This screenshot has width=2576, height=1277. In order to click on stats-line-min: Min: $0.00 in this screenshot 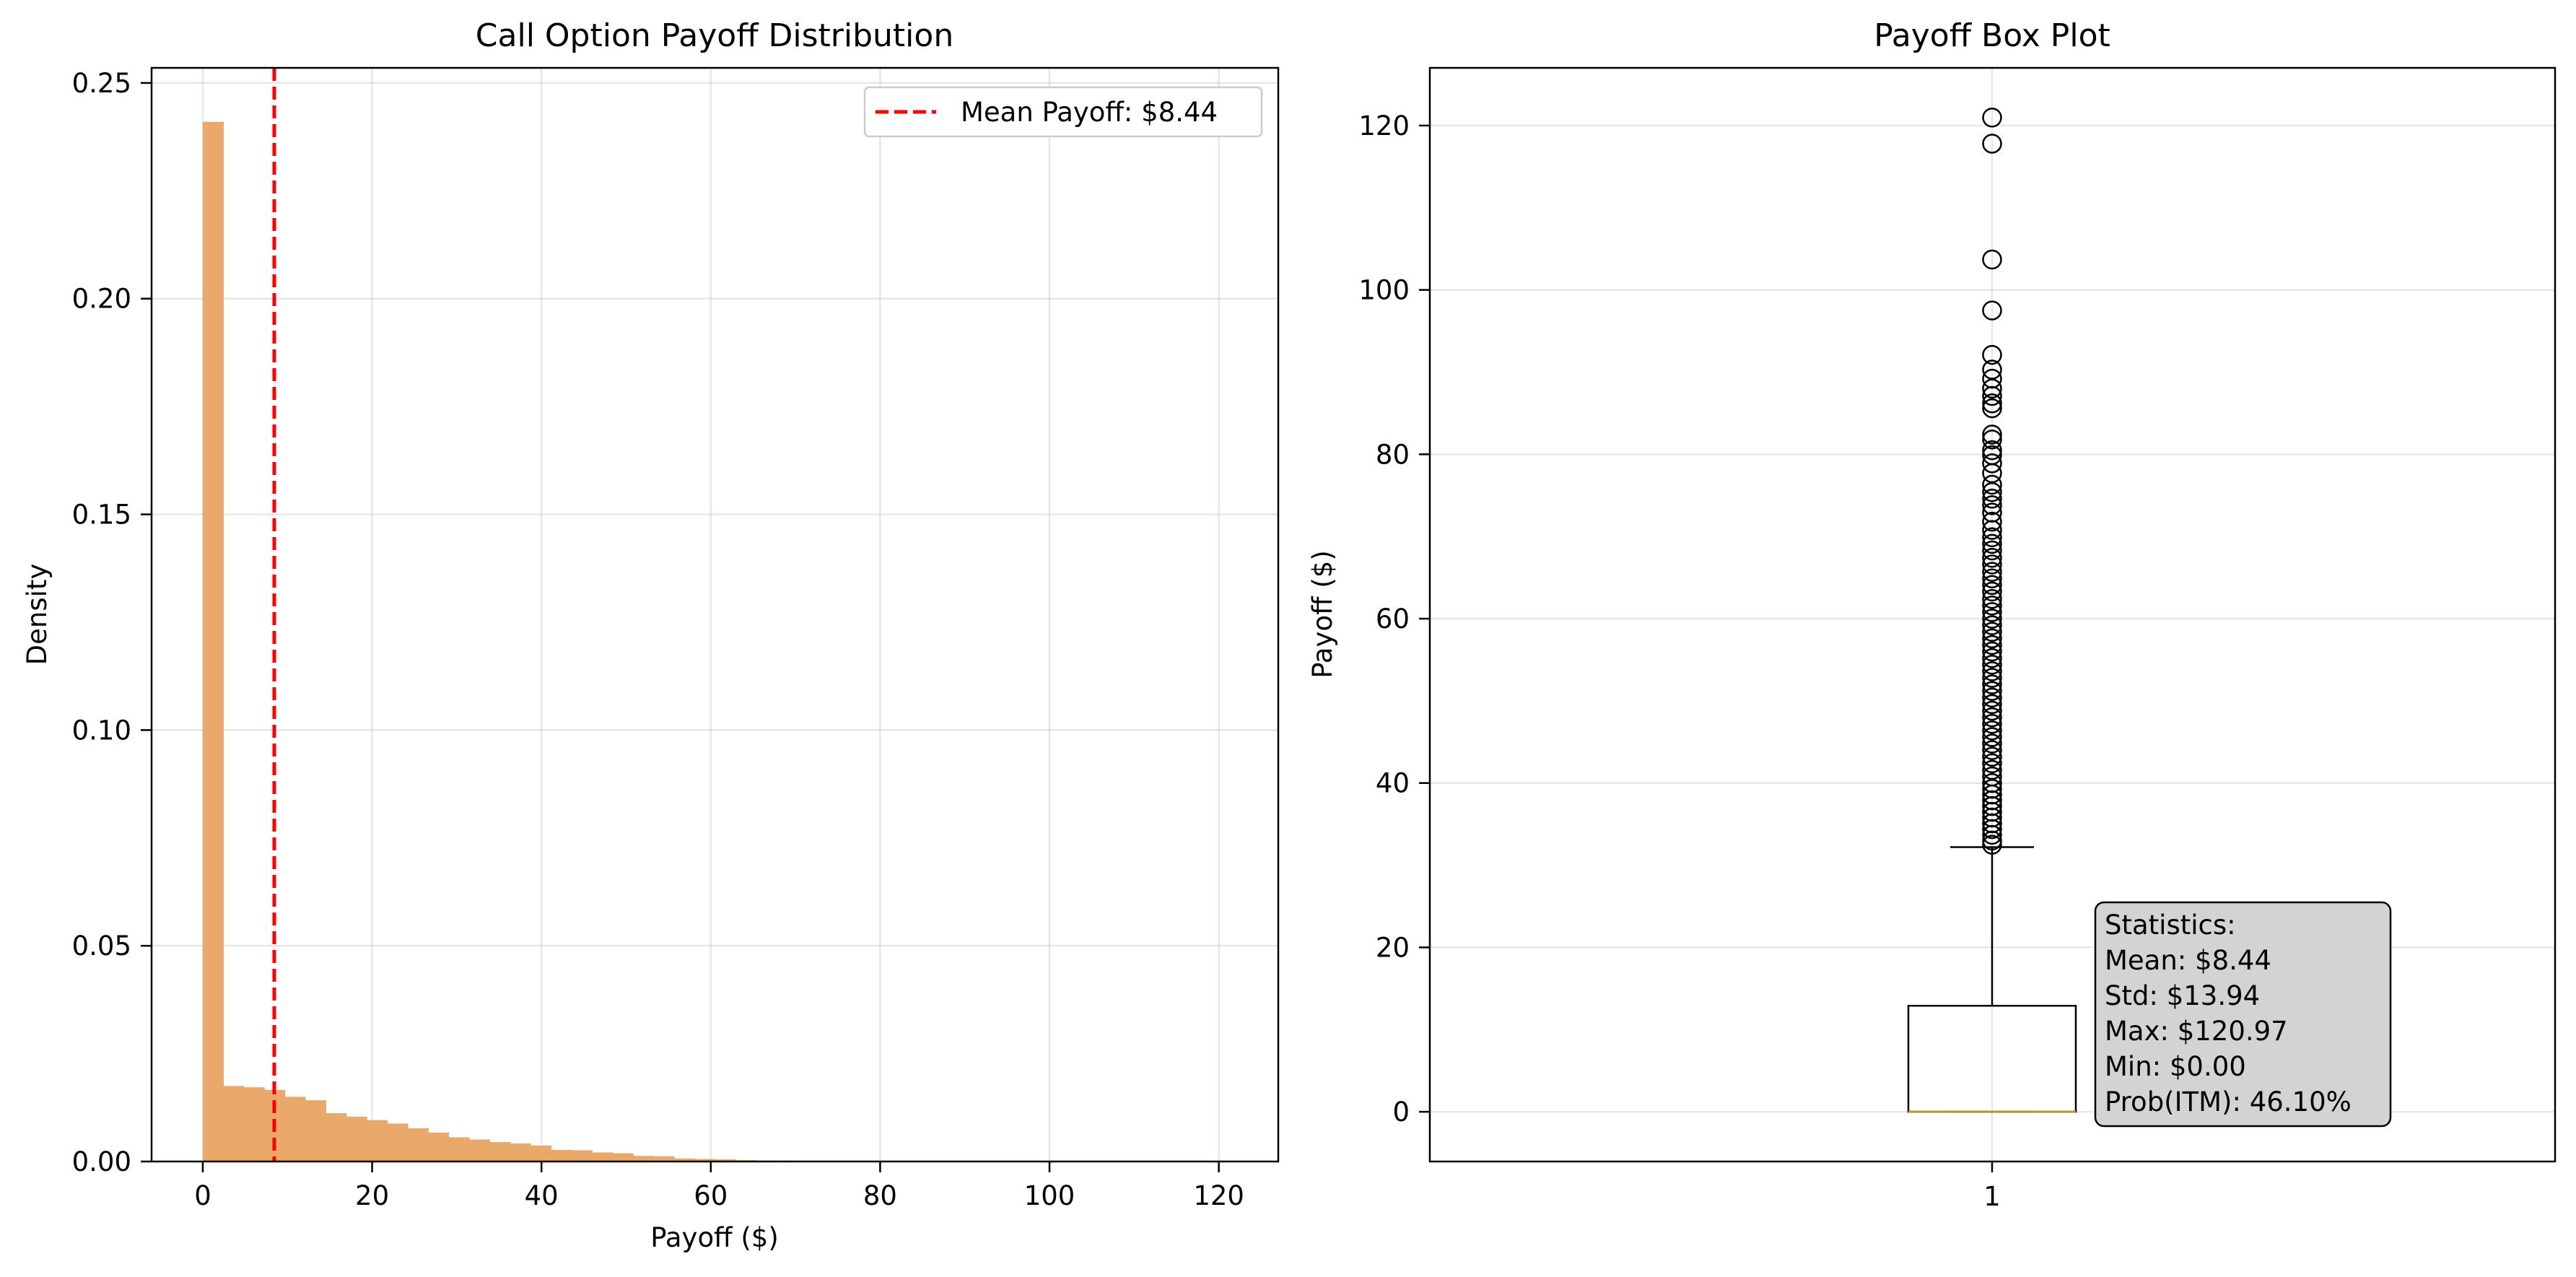, I will do `click(2175, 1066)`.